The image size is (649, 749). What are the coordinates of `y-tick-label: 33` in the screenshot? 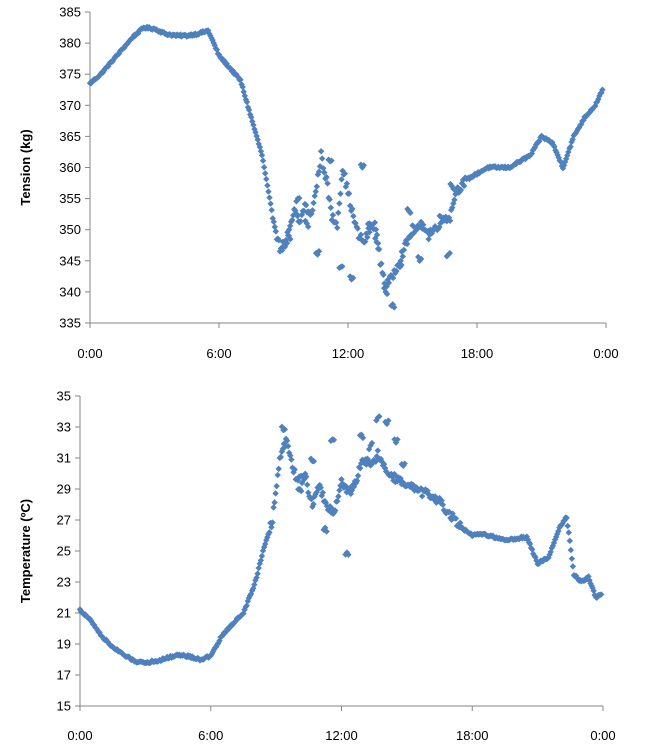 It's located at (64, 427).